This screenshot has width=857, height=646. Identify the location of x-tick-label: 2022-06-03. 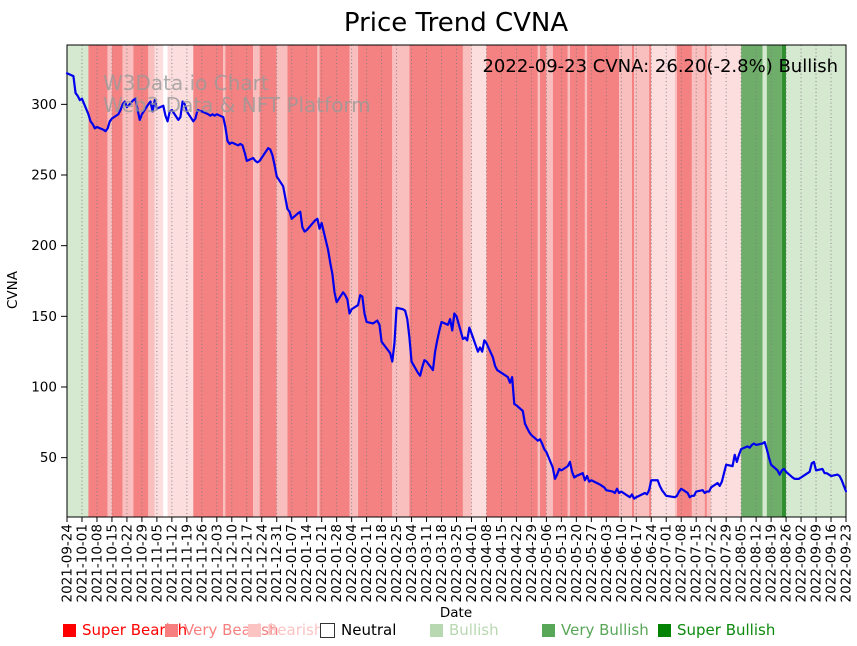
(607, 563).